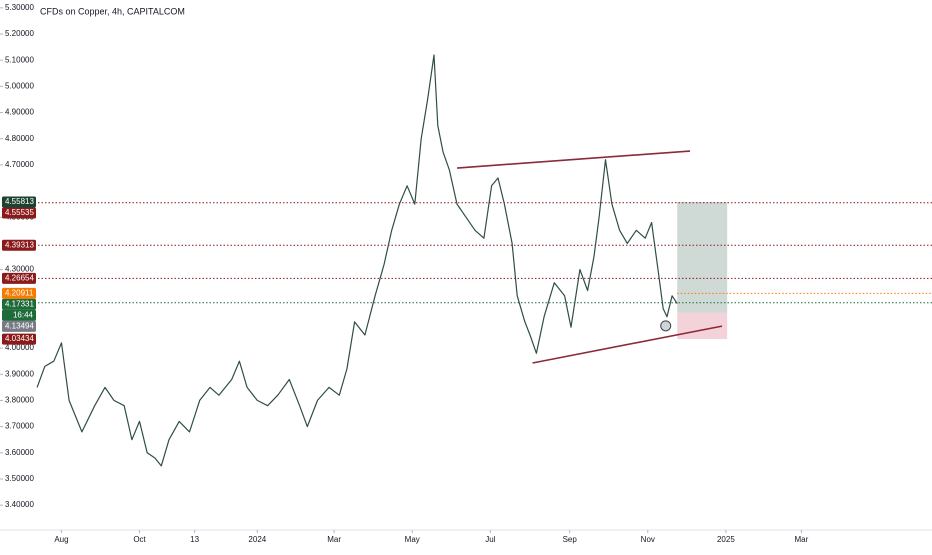 This screenshot has width=932, height=555. I want to click on y-tick-label: 3.40000, so click(19, 504).